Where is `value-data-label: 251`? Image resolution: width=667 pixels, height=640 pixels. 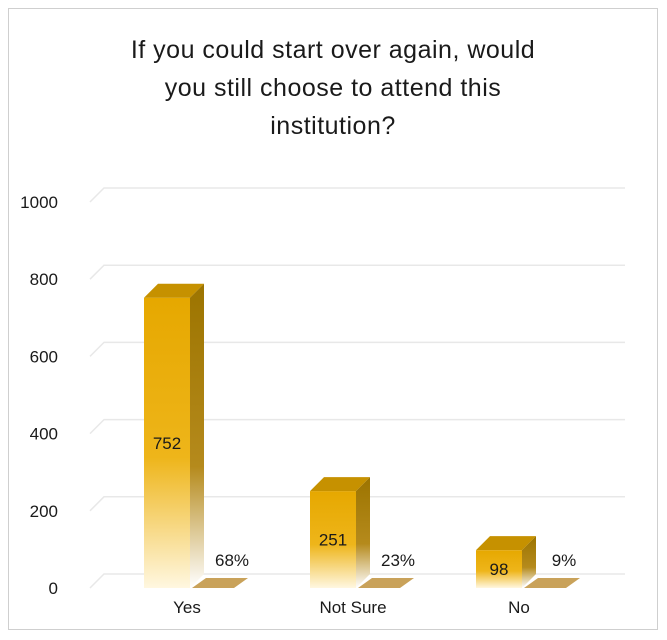
value-data-label: 251 is located at coordinates (333, 540).